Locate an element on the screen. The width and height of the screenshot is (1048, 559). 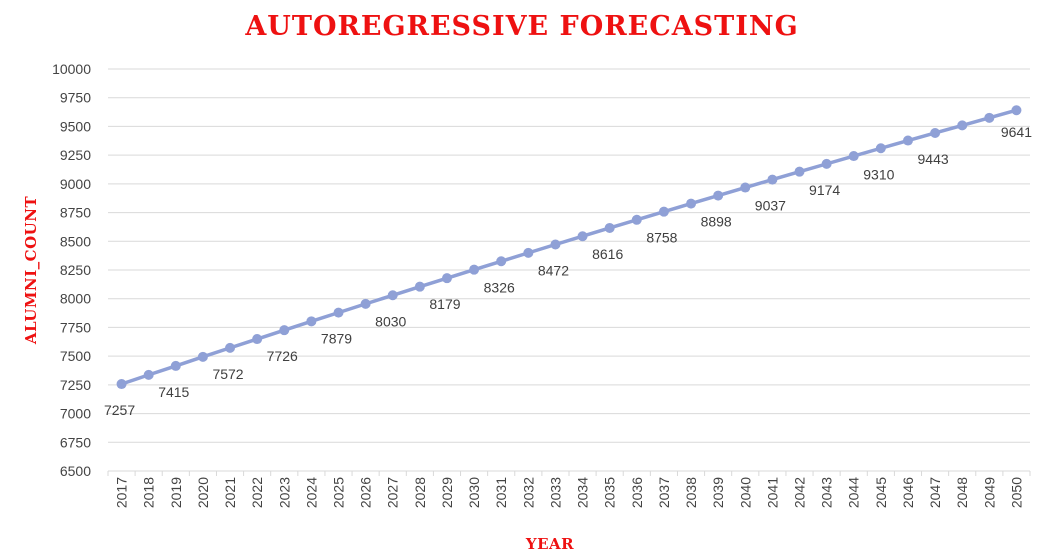
data-point-2022 is located at coordinates (257, 339).